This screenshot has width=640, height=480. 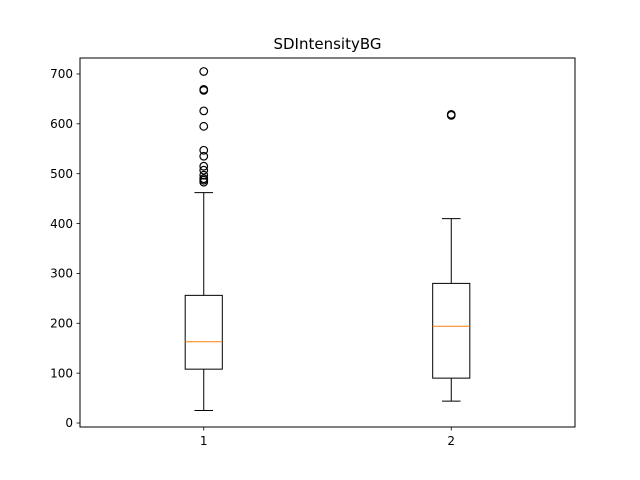 I want to click on y-tick-label: 500, so click(x=61, y=174).